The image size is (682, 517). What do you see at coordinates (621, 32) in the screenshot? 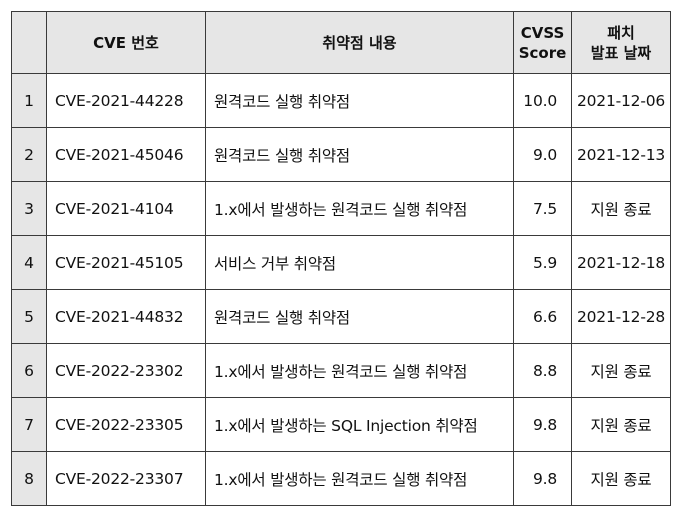
I see `header-patch-line1: 패치` at bounding box center [621, 32].